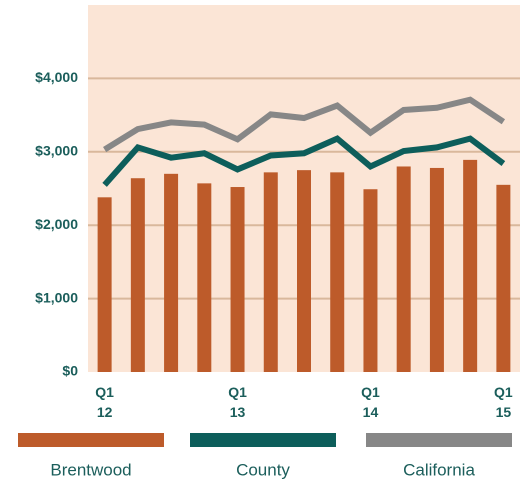  What do you see at coordinates (370, 402) in the screenshot?
I see `x-tick-label: Q1 14` at bounding box center [370, 402].